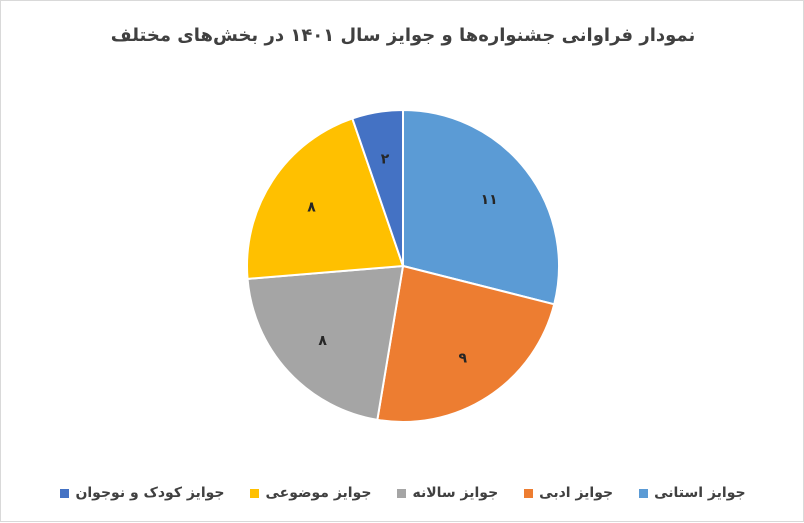 This screenshot has width=804, height=523. Describe the element at coordinates (489, 200) in the screenshot. I see `data-label: ۱۱` at that location.